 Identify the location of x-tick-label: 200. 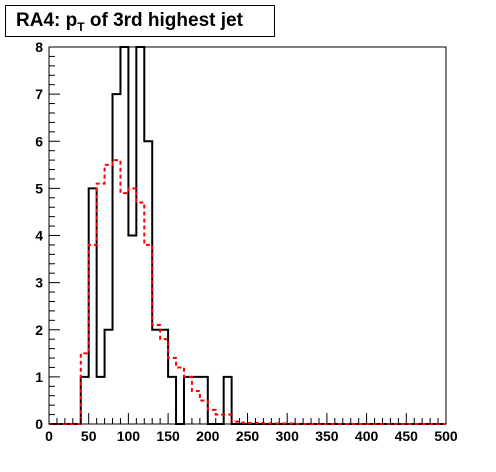
(208, 436).